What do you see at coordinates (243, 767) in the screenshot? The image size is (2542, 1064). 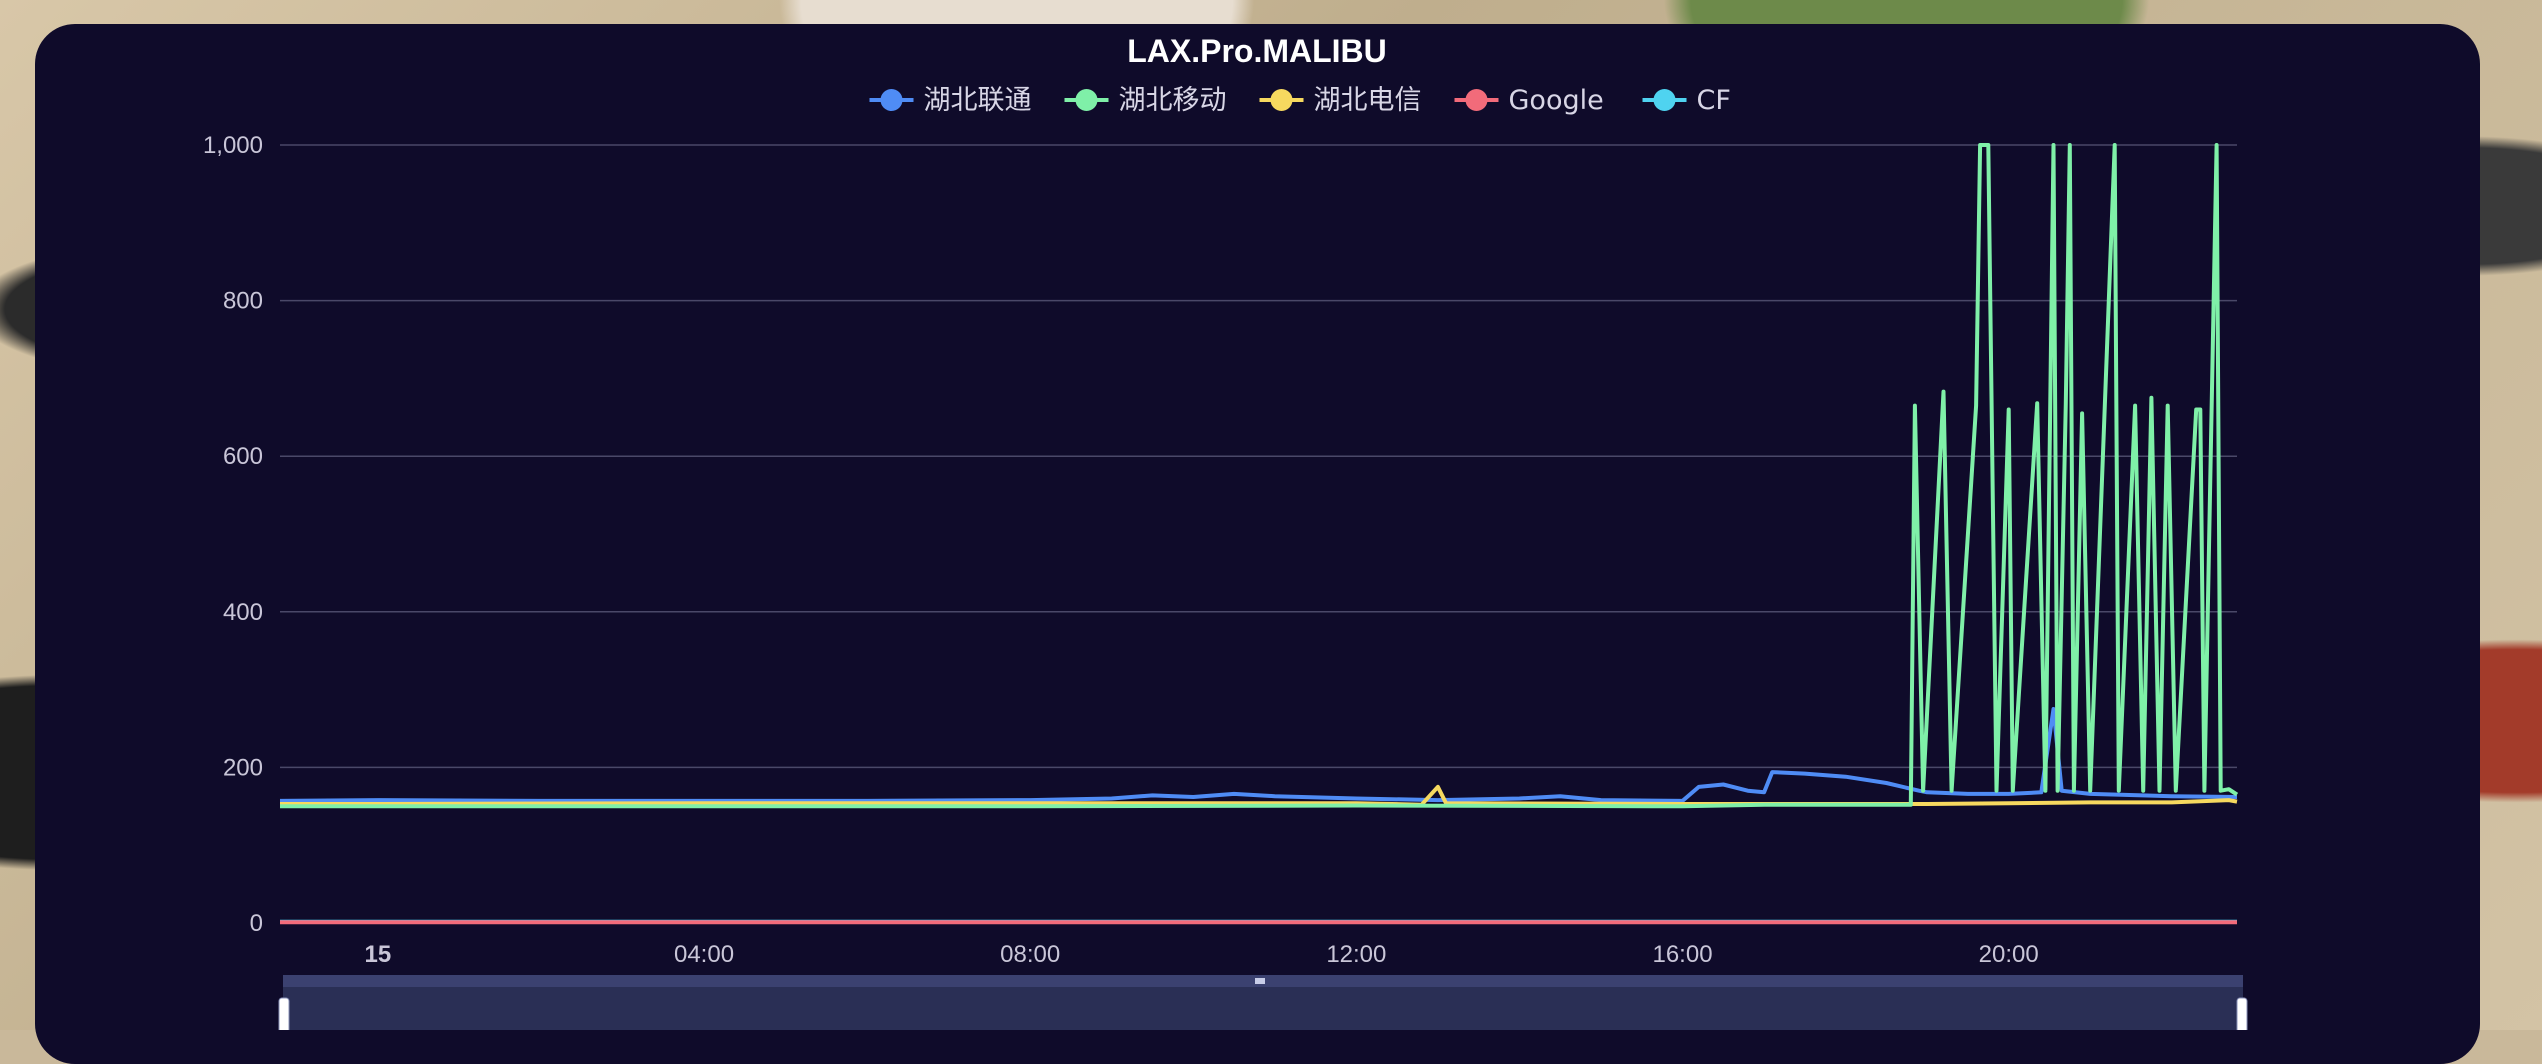 I see `y-tick-label: 200` at bounding box center [243, 767].